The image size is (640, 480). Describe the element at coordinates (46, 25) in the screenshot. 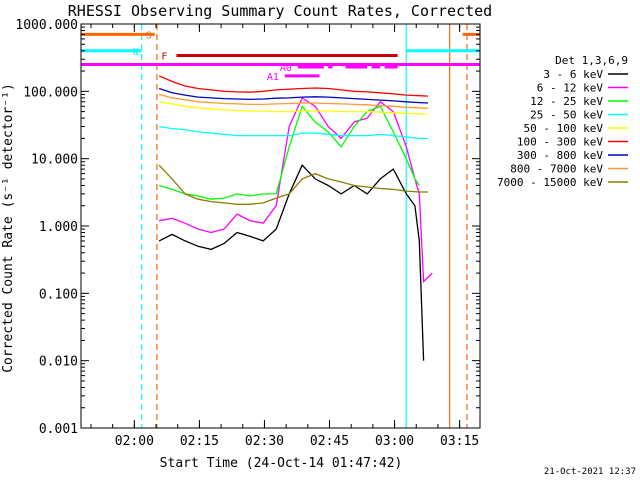

I see `y-tick-label: 1000.000` at that location.